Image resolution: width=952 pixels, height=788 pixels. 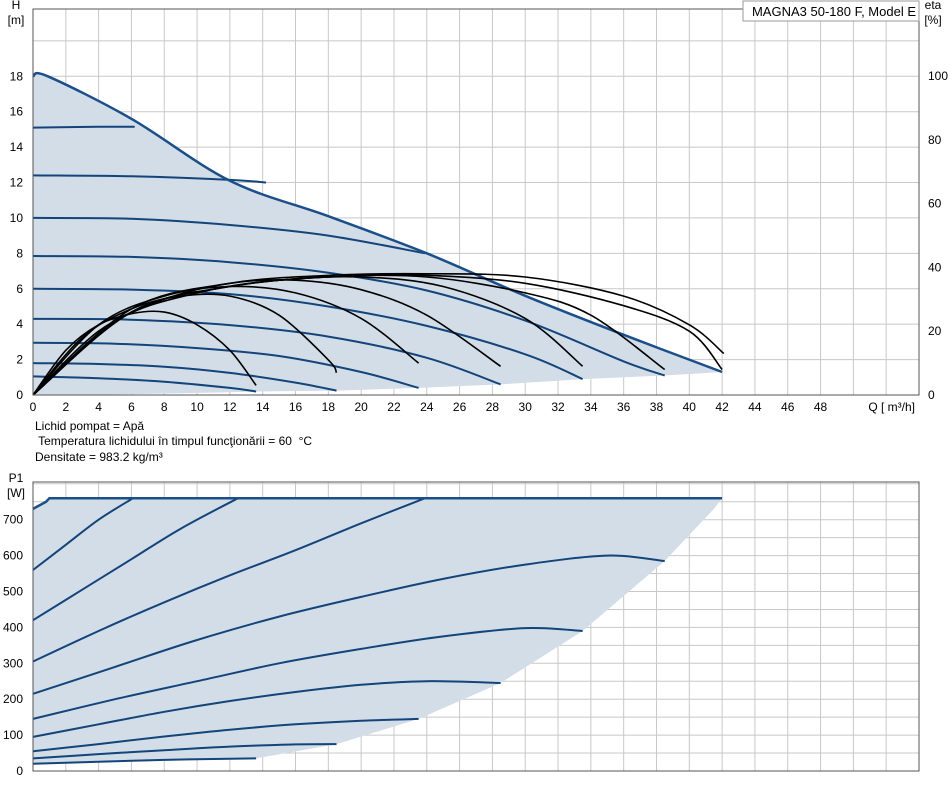 What do you see at coordinates (624, 407) in the screenshot?
I see `x-tick-label: 36` at bounding box center [624, 407].